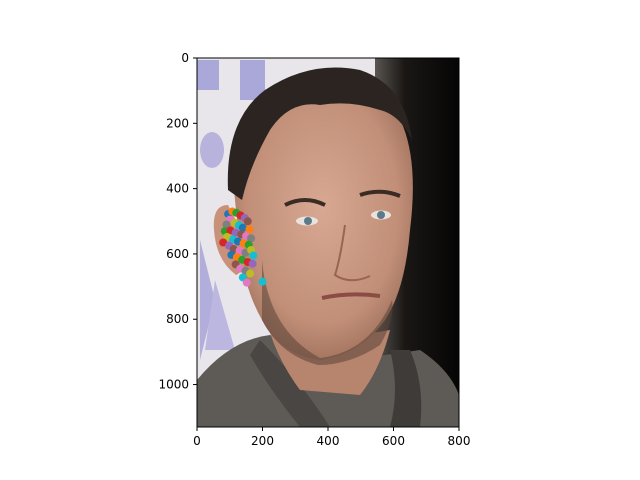 This screenshot has width=640, height=480. What do you see at coordinates (177, 221) in the screenshot?
I see `y-axis: 0 200 400 600 800 1000` at bounding box center [177, 221].